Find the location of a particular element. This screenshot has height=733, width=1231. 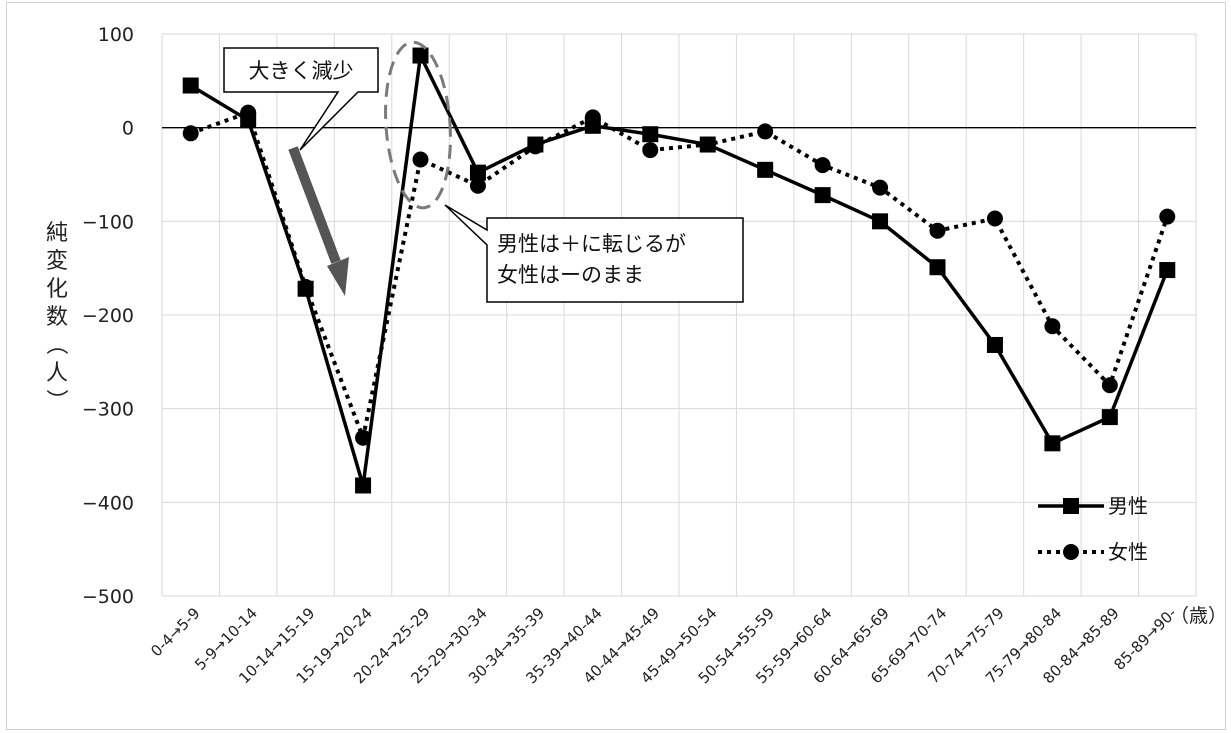

callout-decrease-text: 大きく減少 is located at coordinates (301, 71).